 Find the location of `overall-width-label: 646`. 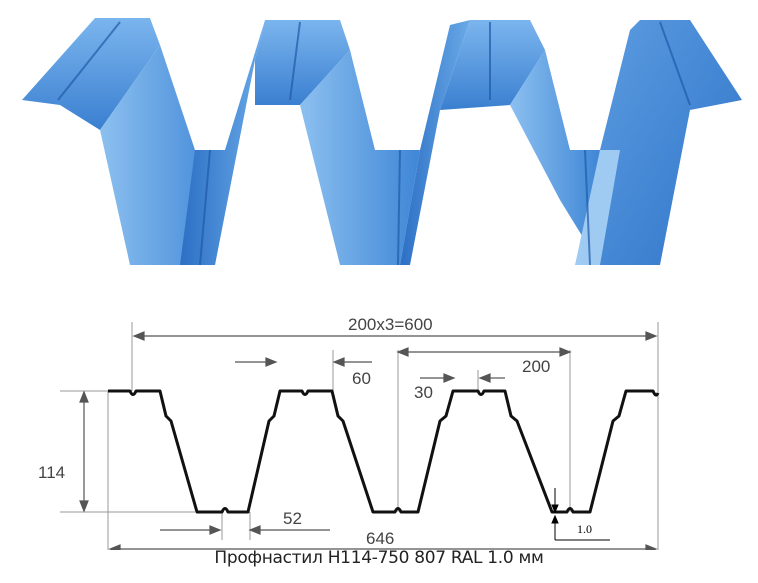

overall-width-label: 646 is located at coordinates (380, 538).